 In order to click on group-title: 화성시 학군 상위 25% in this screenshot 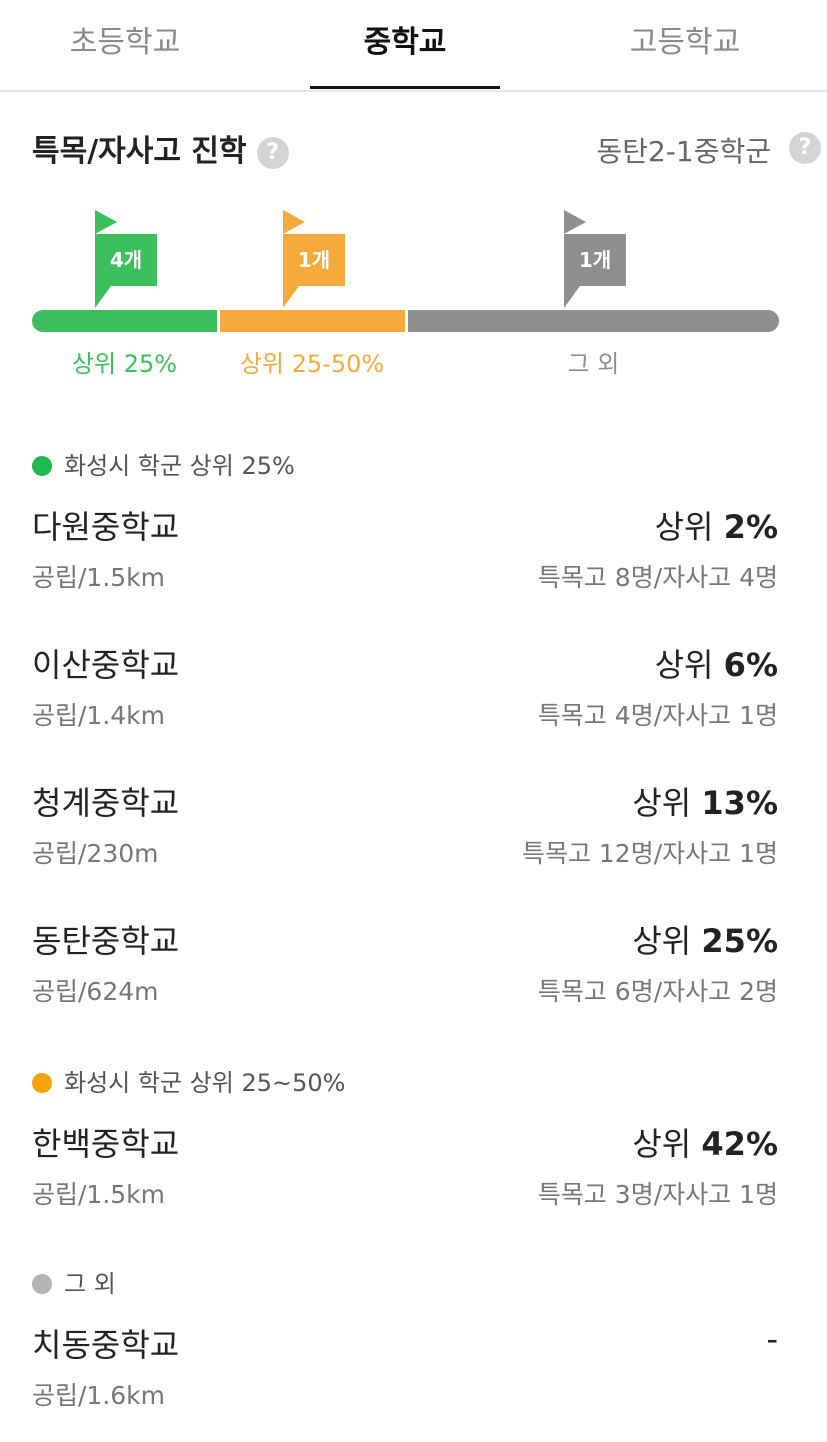, I will do `click(179, 466)`.